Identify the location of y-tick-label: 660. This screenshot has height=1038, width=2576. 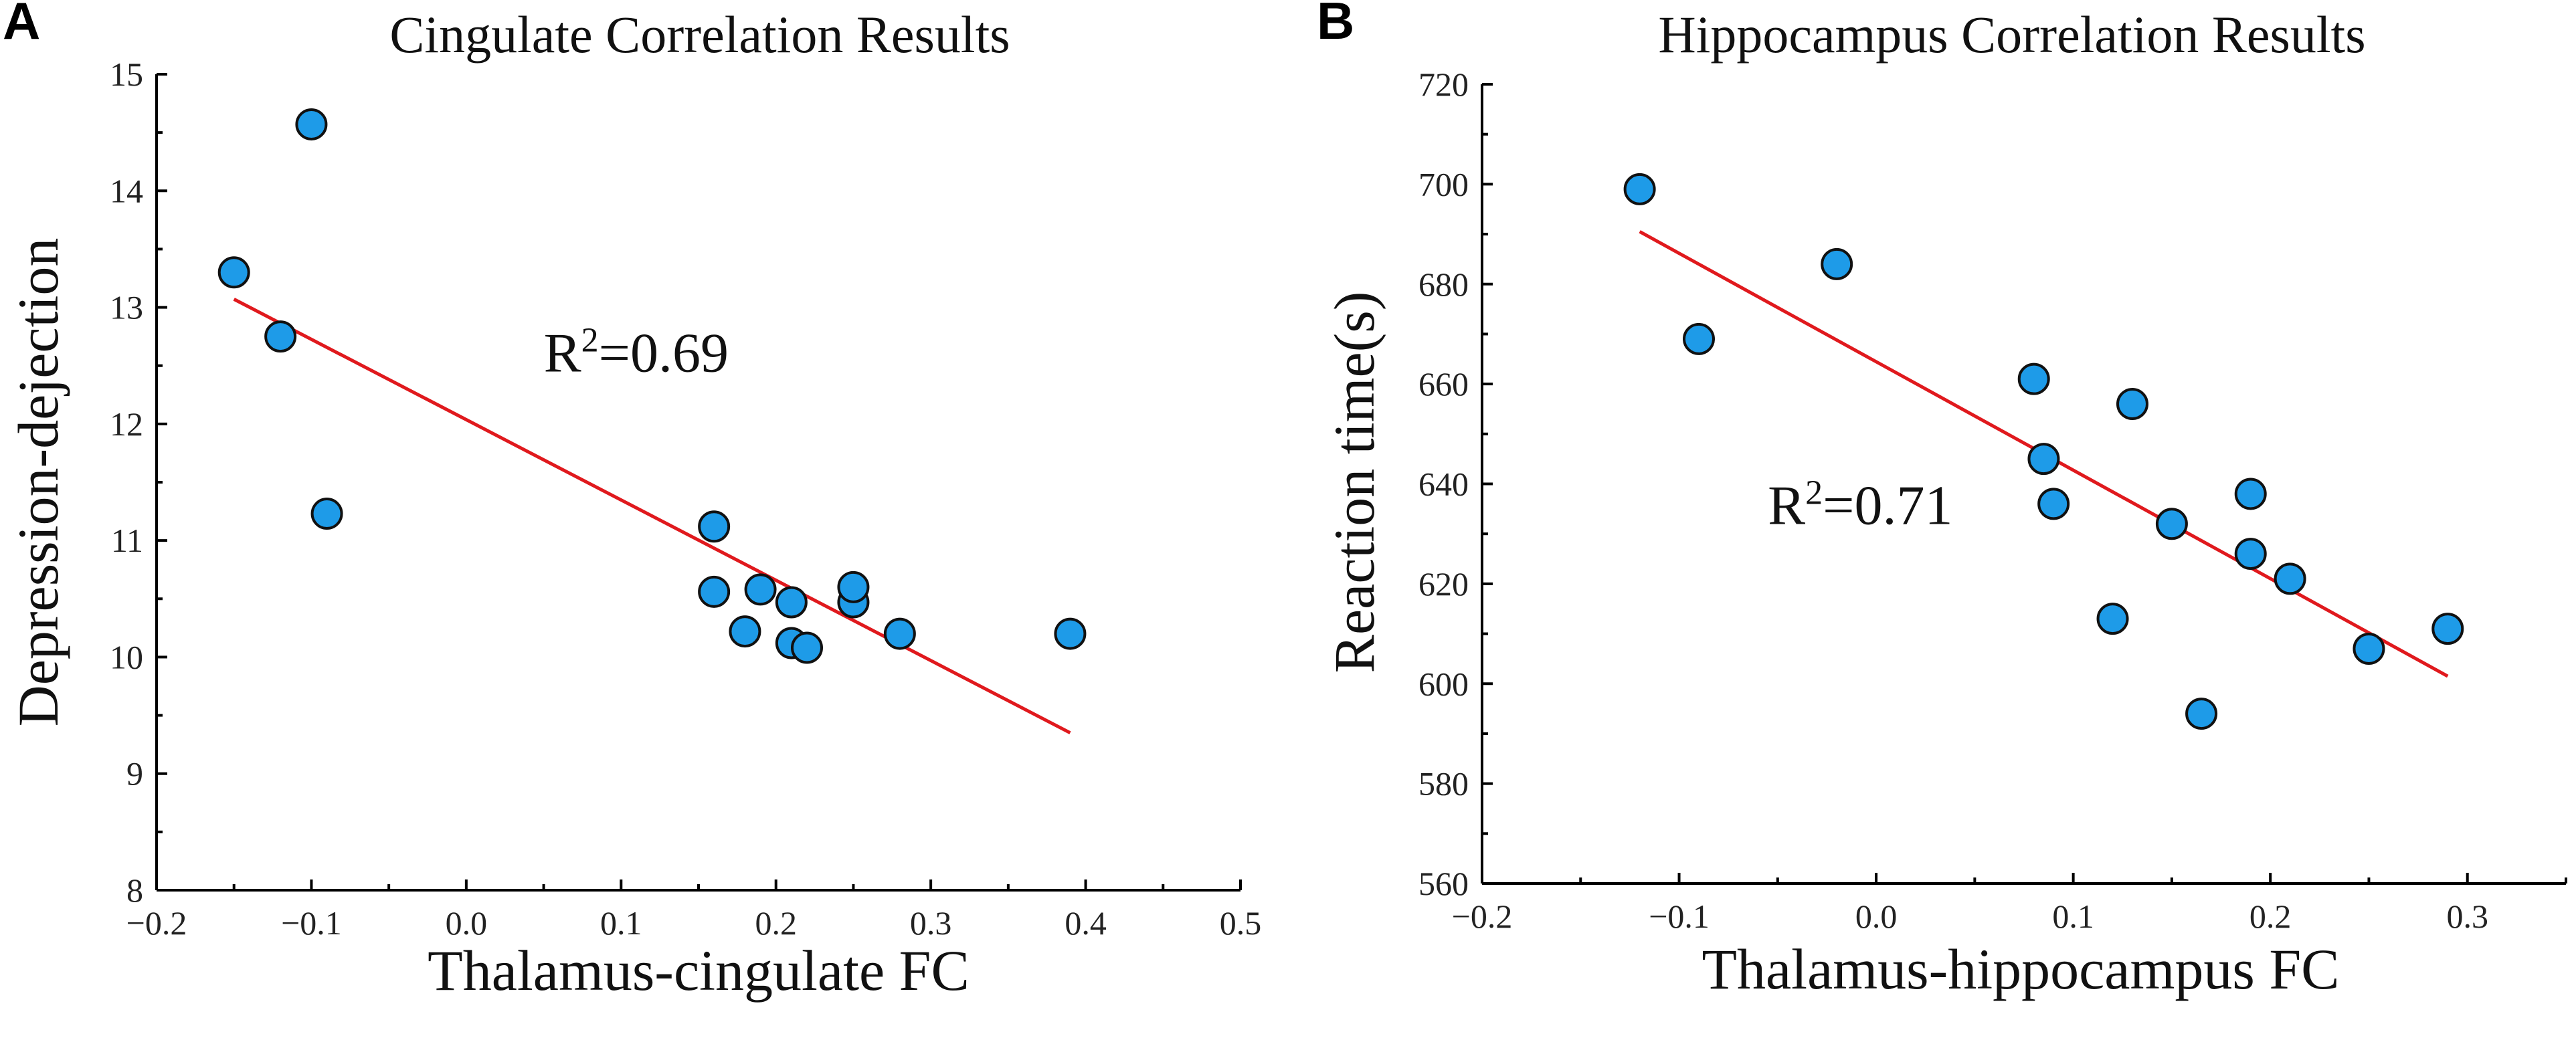
(1443, 384).